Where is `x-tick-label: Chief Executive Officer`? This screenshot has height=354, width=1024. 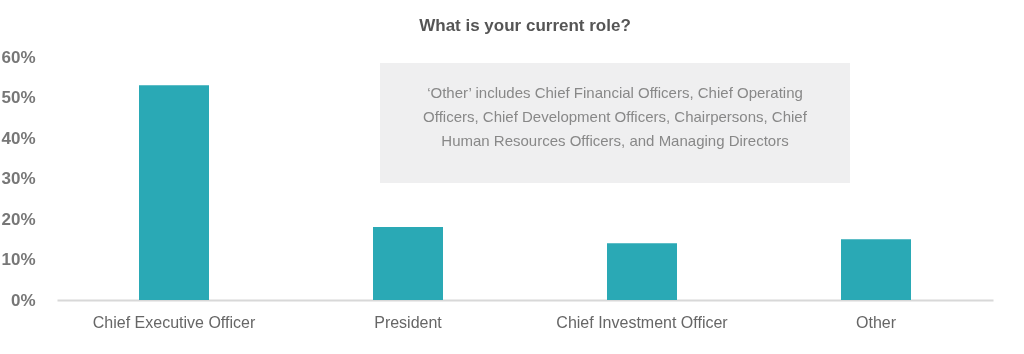
x-tick-label: Chief Executive Officer is located at coordinates (174, 322).